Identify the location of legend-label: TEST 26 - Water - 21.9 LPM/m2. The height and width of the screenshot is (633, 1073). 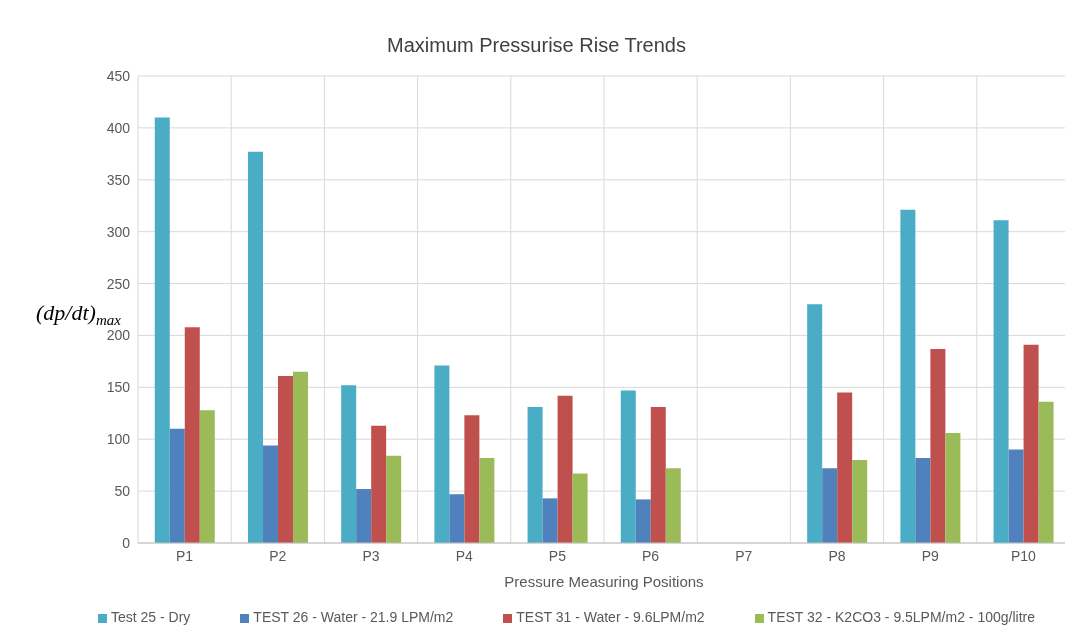
(353, 617).